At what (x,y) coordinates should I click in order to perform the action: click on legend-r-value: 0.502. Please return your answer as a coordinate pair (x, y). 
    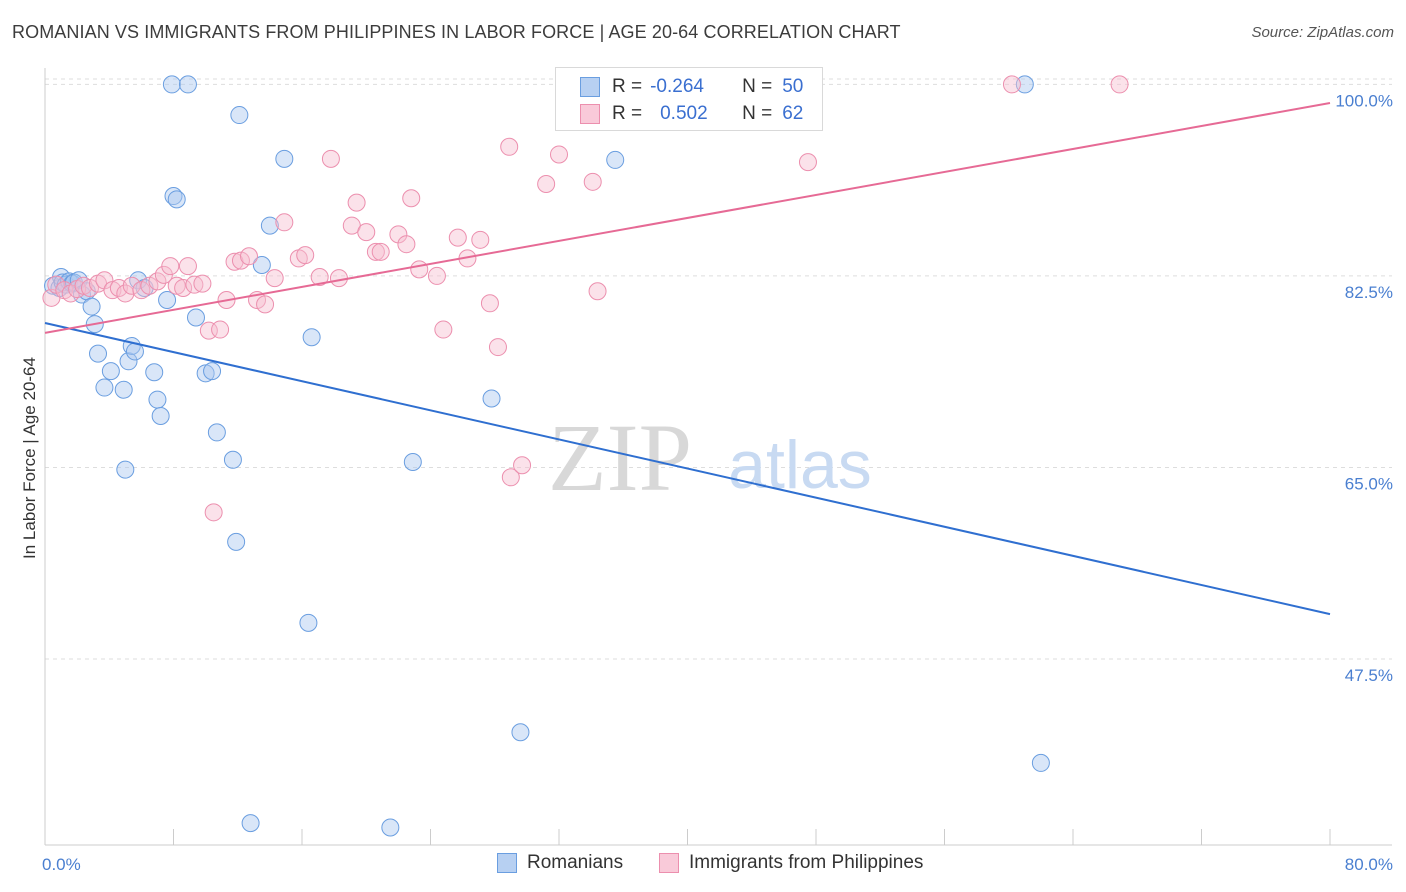
    Looking at the image, I should click on (684, 113).